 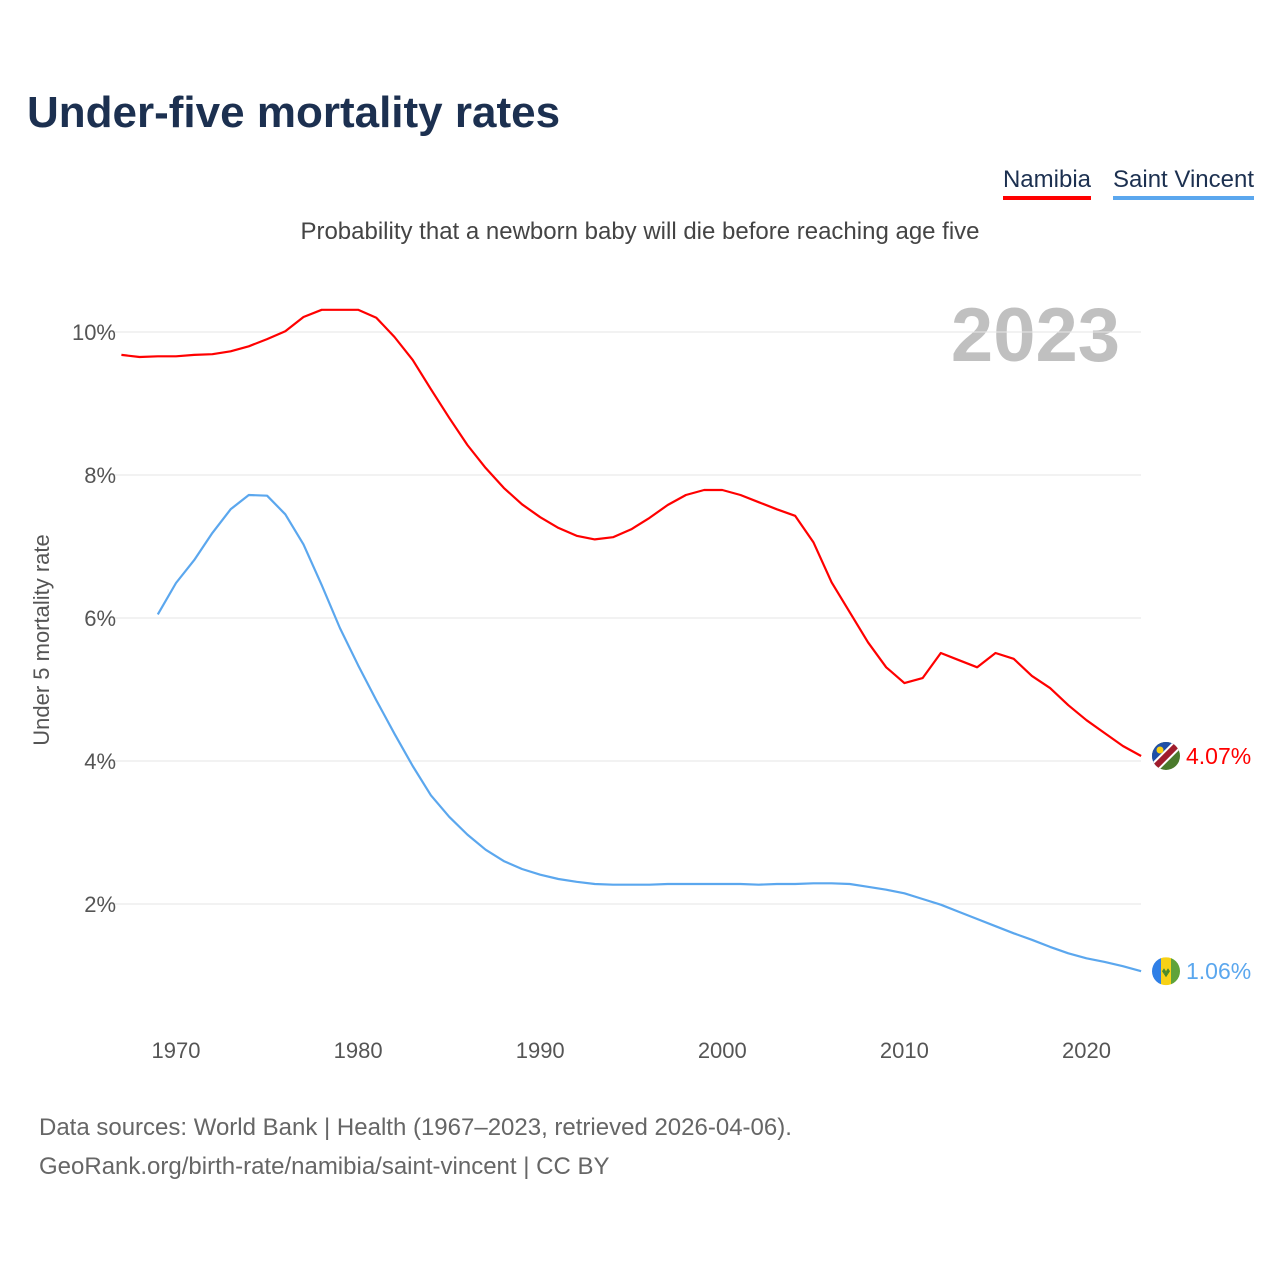 What do you see at coordinates (294, 112) in the screenshot?
I see `chart-title: Under-five mortality rates` at bounding box center [294, 112].